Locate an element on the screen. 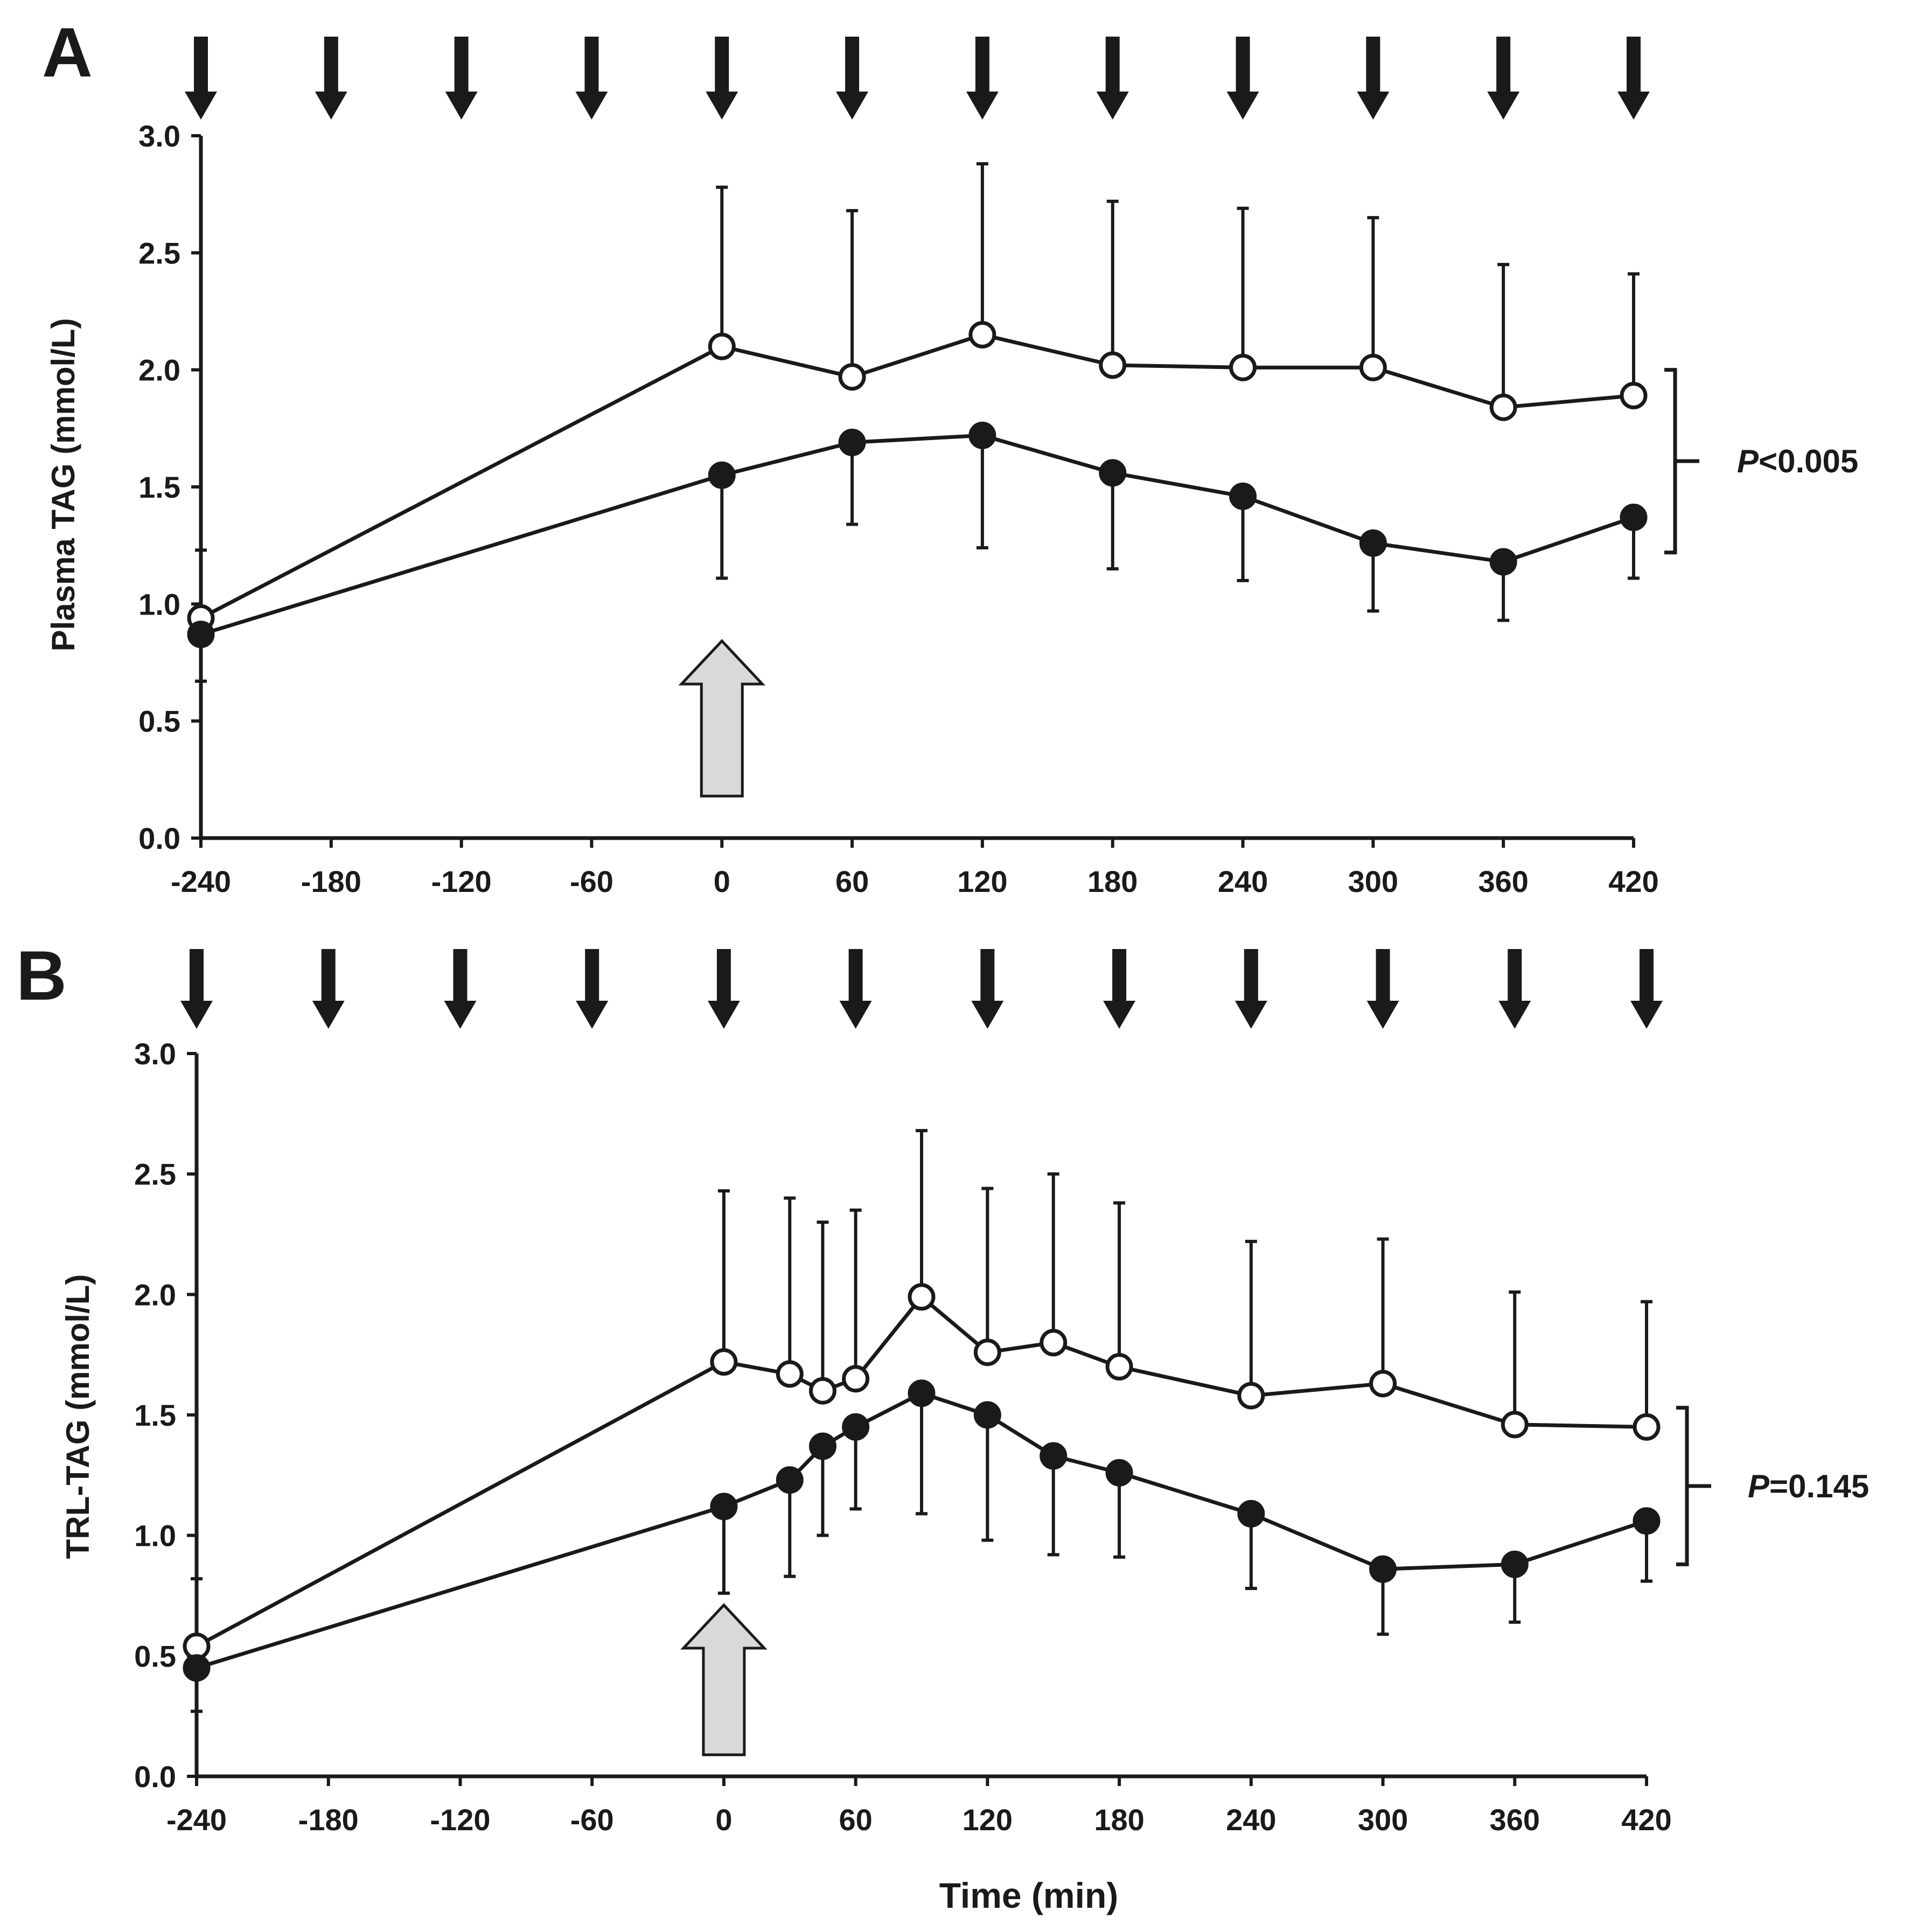 Image resolution: width=1911 pixels, height=1932 pixels. panel-b-x-tick-label-6: 120 is located at coordinates (988, 1820).